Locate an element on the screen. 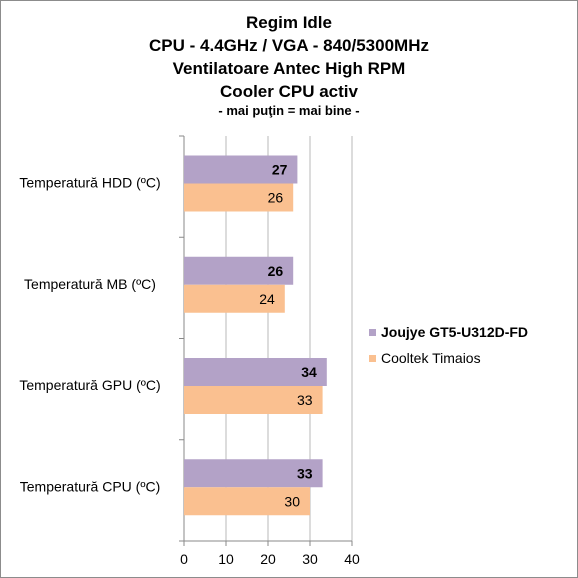  chart-title-line-3: Ventilatoare Antec High RPM is located at coordinates (289, 68).